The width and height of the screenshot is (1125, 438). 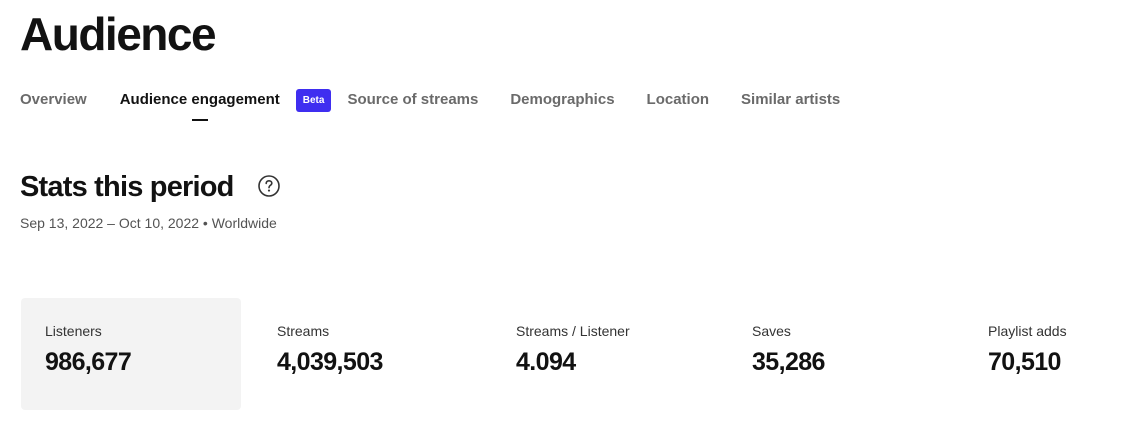 I want to click on stat-value: 4.094, so click(x=546, y=362).